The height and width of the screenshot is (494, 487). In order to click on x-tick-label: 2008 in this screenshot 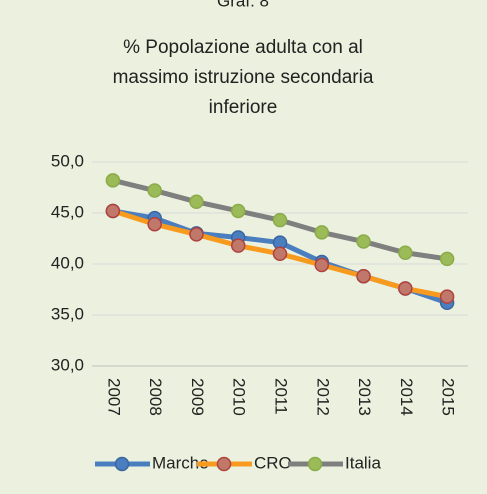, I will do `click(155, 397)`.